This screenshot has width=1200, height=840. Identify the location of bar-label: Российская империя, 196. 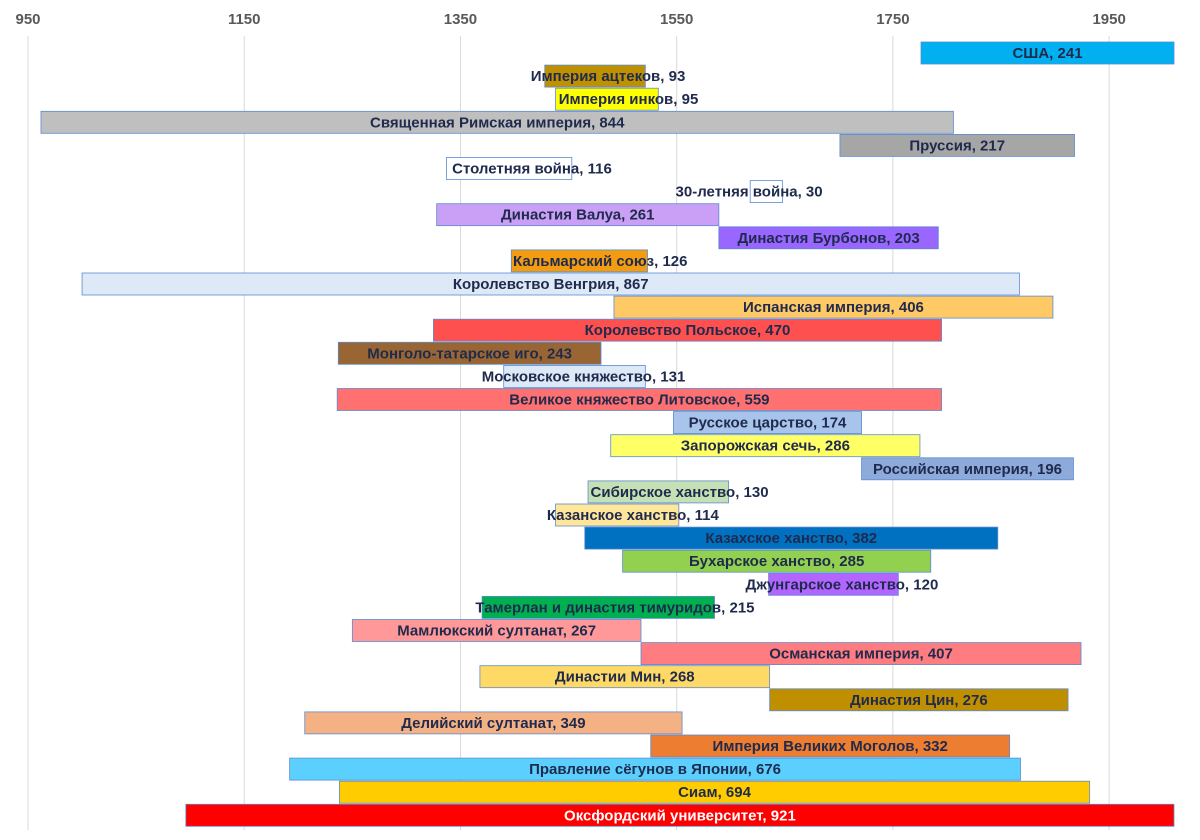
(967, 469).